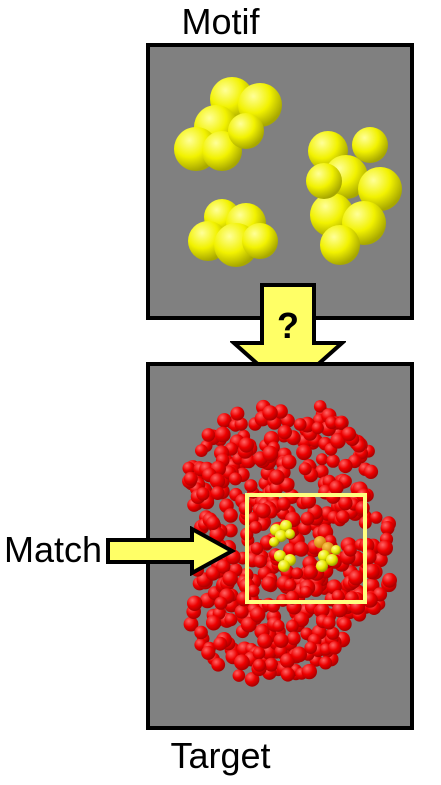 The image size is (441, 785). I want to click on motif-title: Motif, so click(220, 21).